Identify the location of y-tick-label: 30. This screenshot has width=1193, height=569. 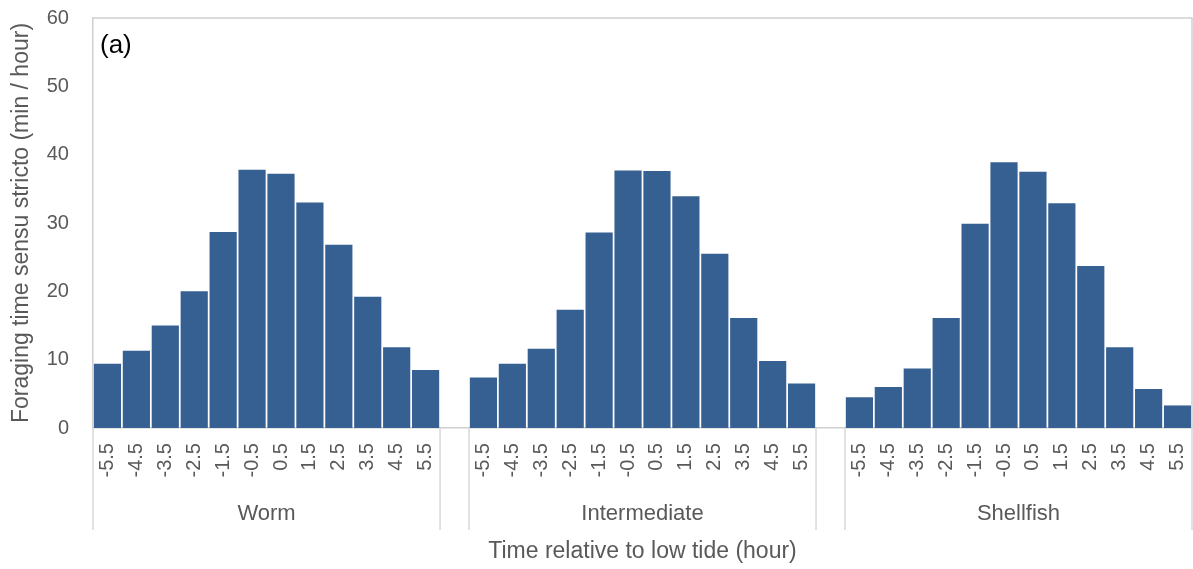
(57, 221).